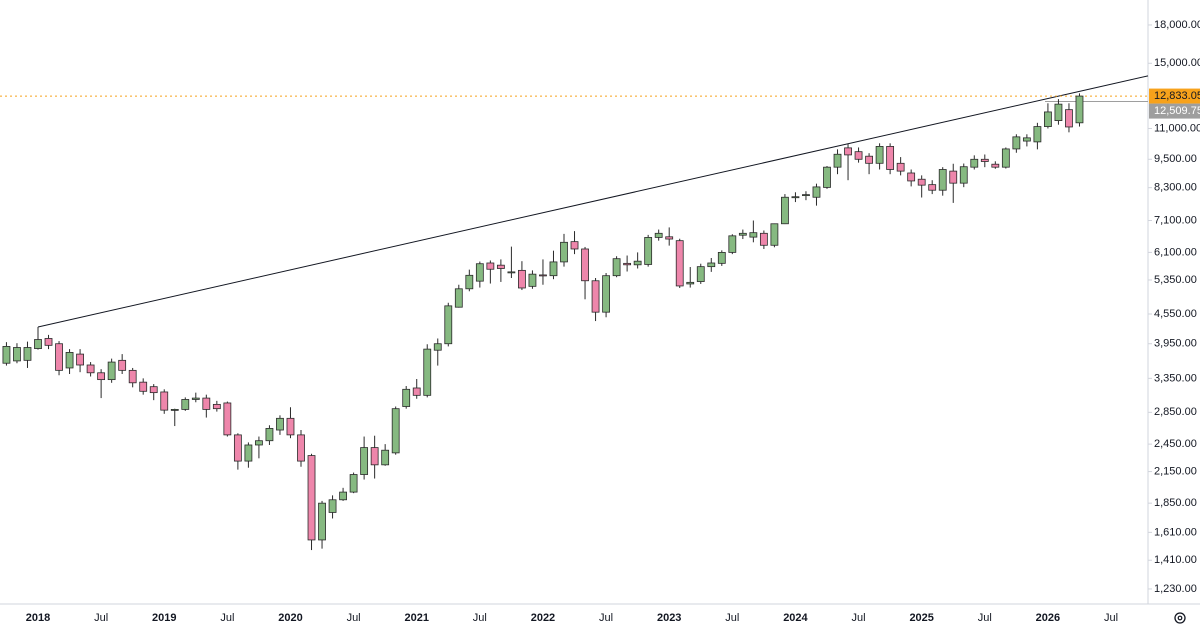 This screenshot has width=1200, height=639. What do you see at coordinates (1175, 471) in the screenshot?
I see `y-tick-label: 2,150.00` at bounding box center [1175, 471].